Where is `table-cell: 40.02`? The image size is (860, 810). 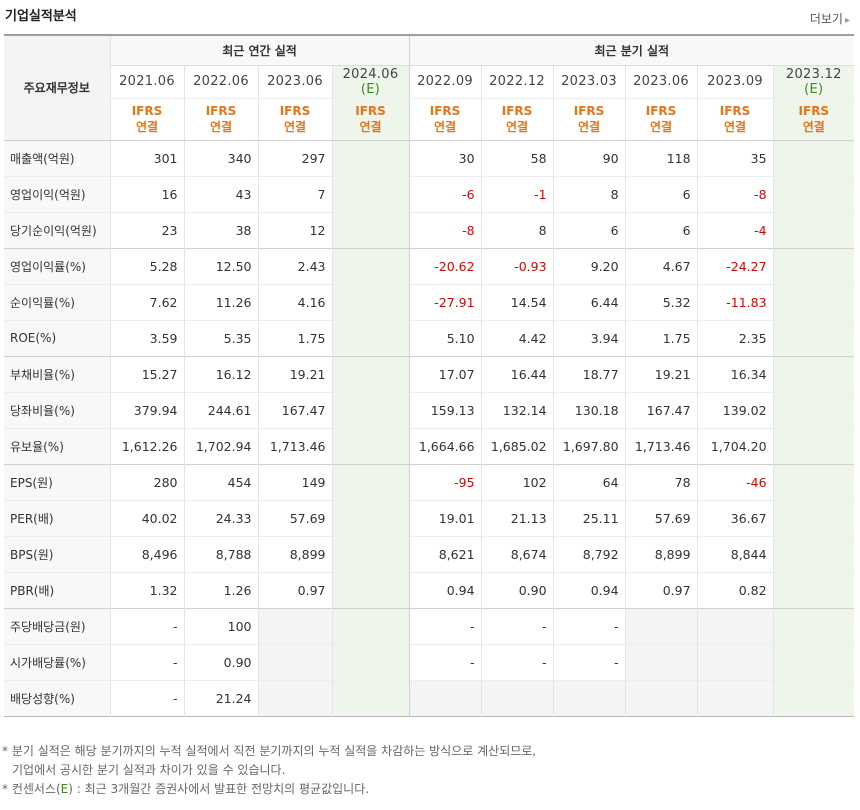 table-cell: 40.02 is located at coordinates (147, 518).